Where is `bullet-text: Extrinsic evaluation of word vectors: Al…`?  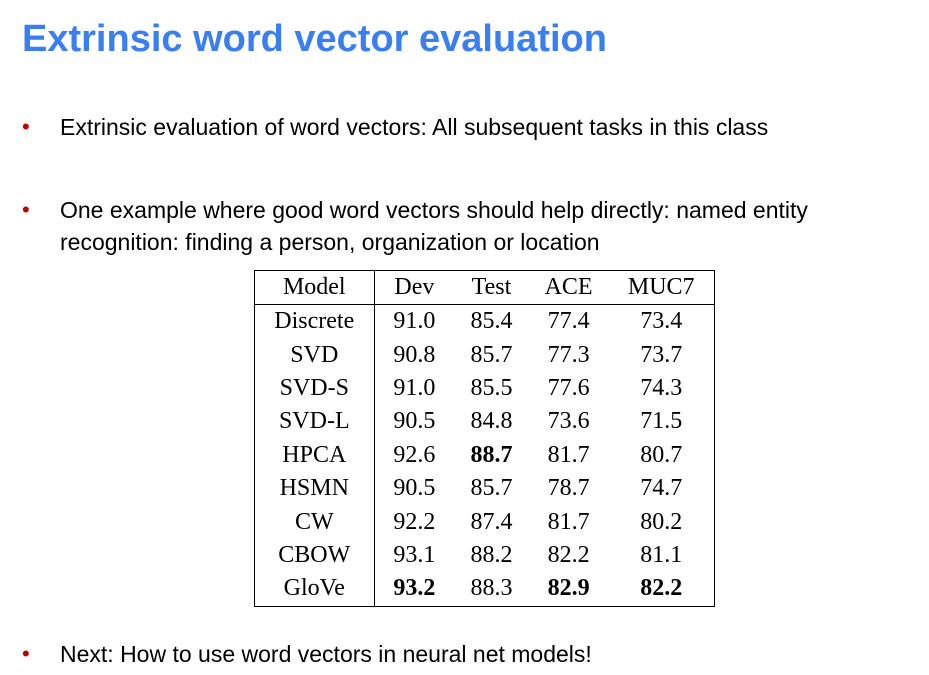
bullet-text: Extrinsic evaluation of word vectors: Al… is located at coordinates (414, 127).